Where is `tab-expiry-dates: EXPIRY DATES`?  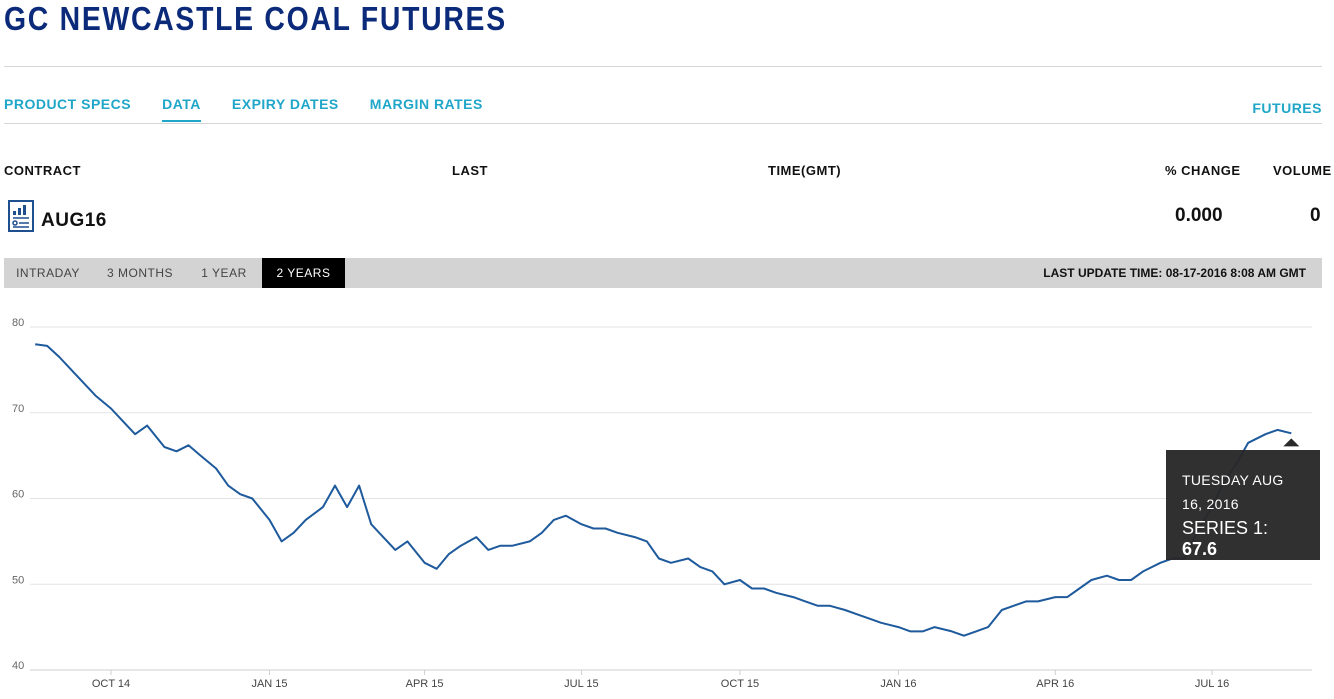 tab-expiry-dates: EXPIRY DATES is located at coordinates (285, 104).